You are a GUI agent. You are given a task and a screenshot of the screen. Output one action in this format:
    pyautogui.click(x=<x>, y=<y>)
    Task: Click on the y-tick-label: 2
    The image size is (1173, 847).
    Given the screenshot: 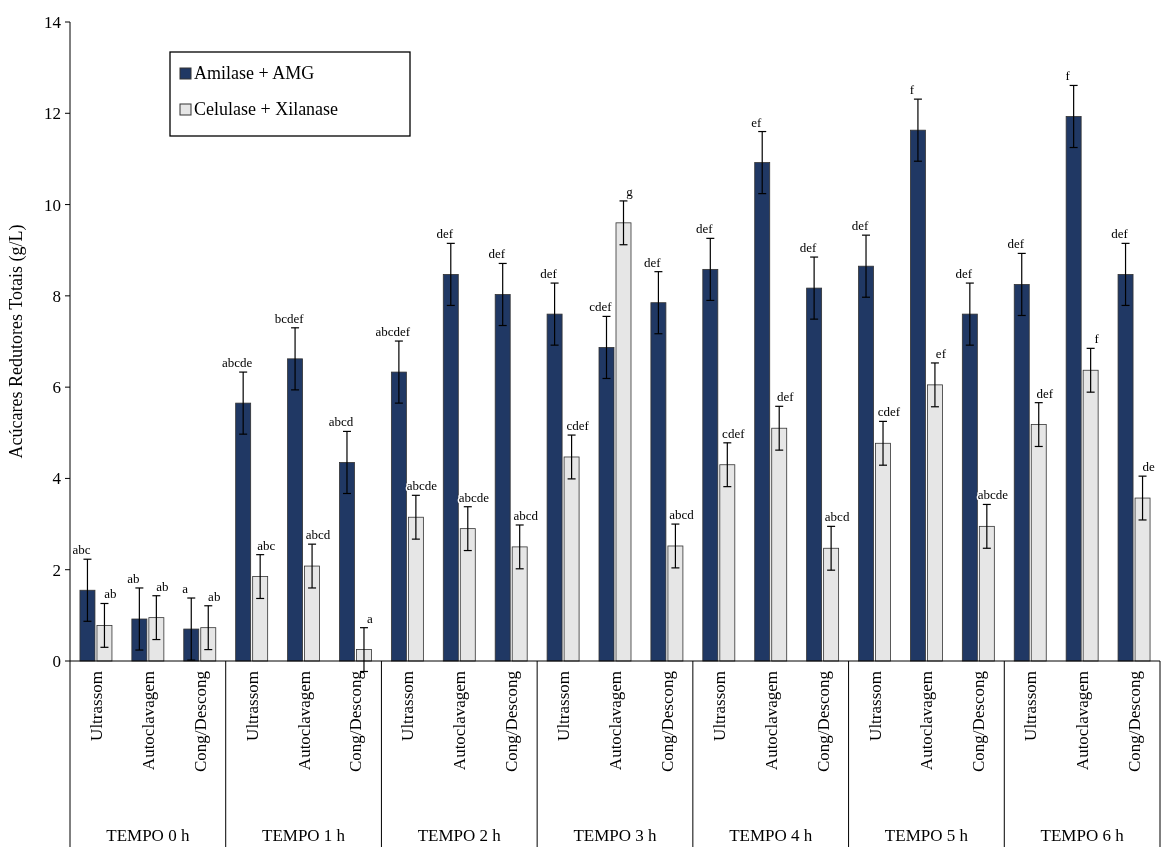 What is the action you would take?
    pyautogui.click(x=56, y=570)
    